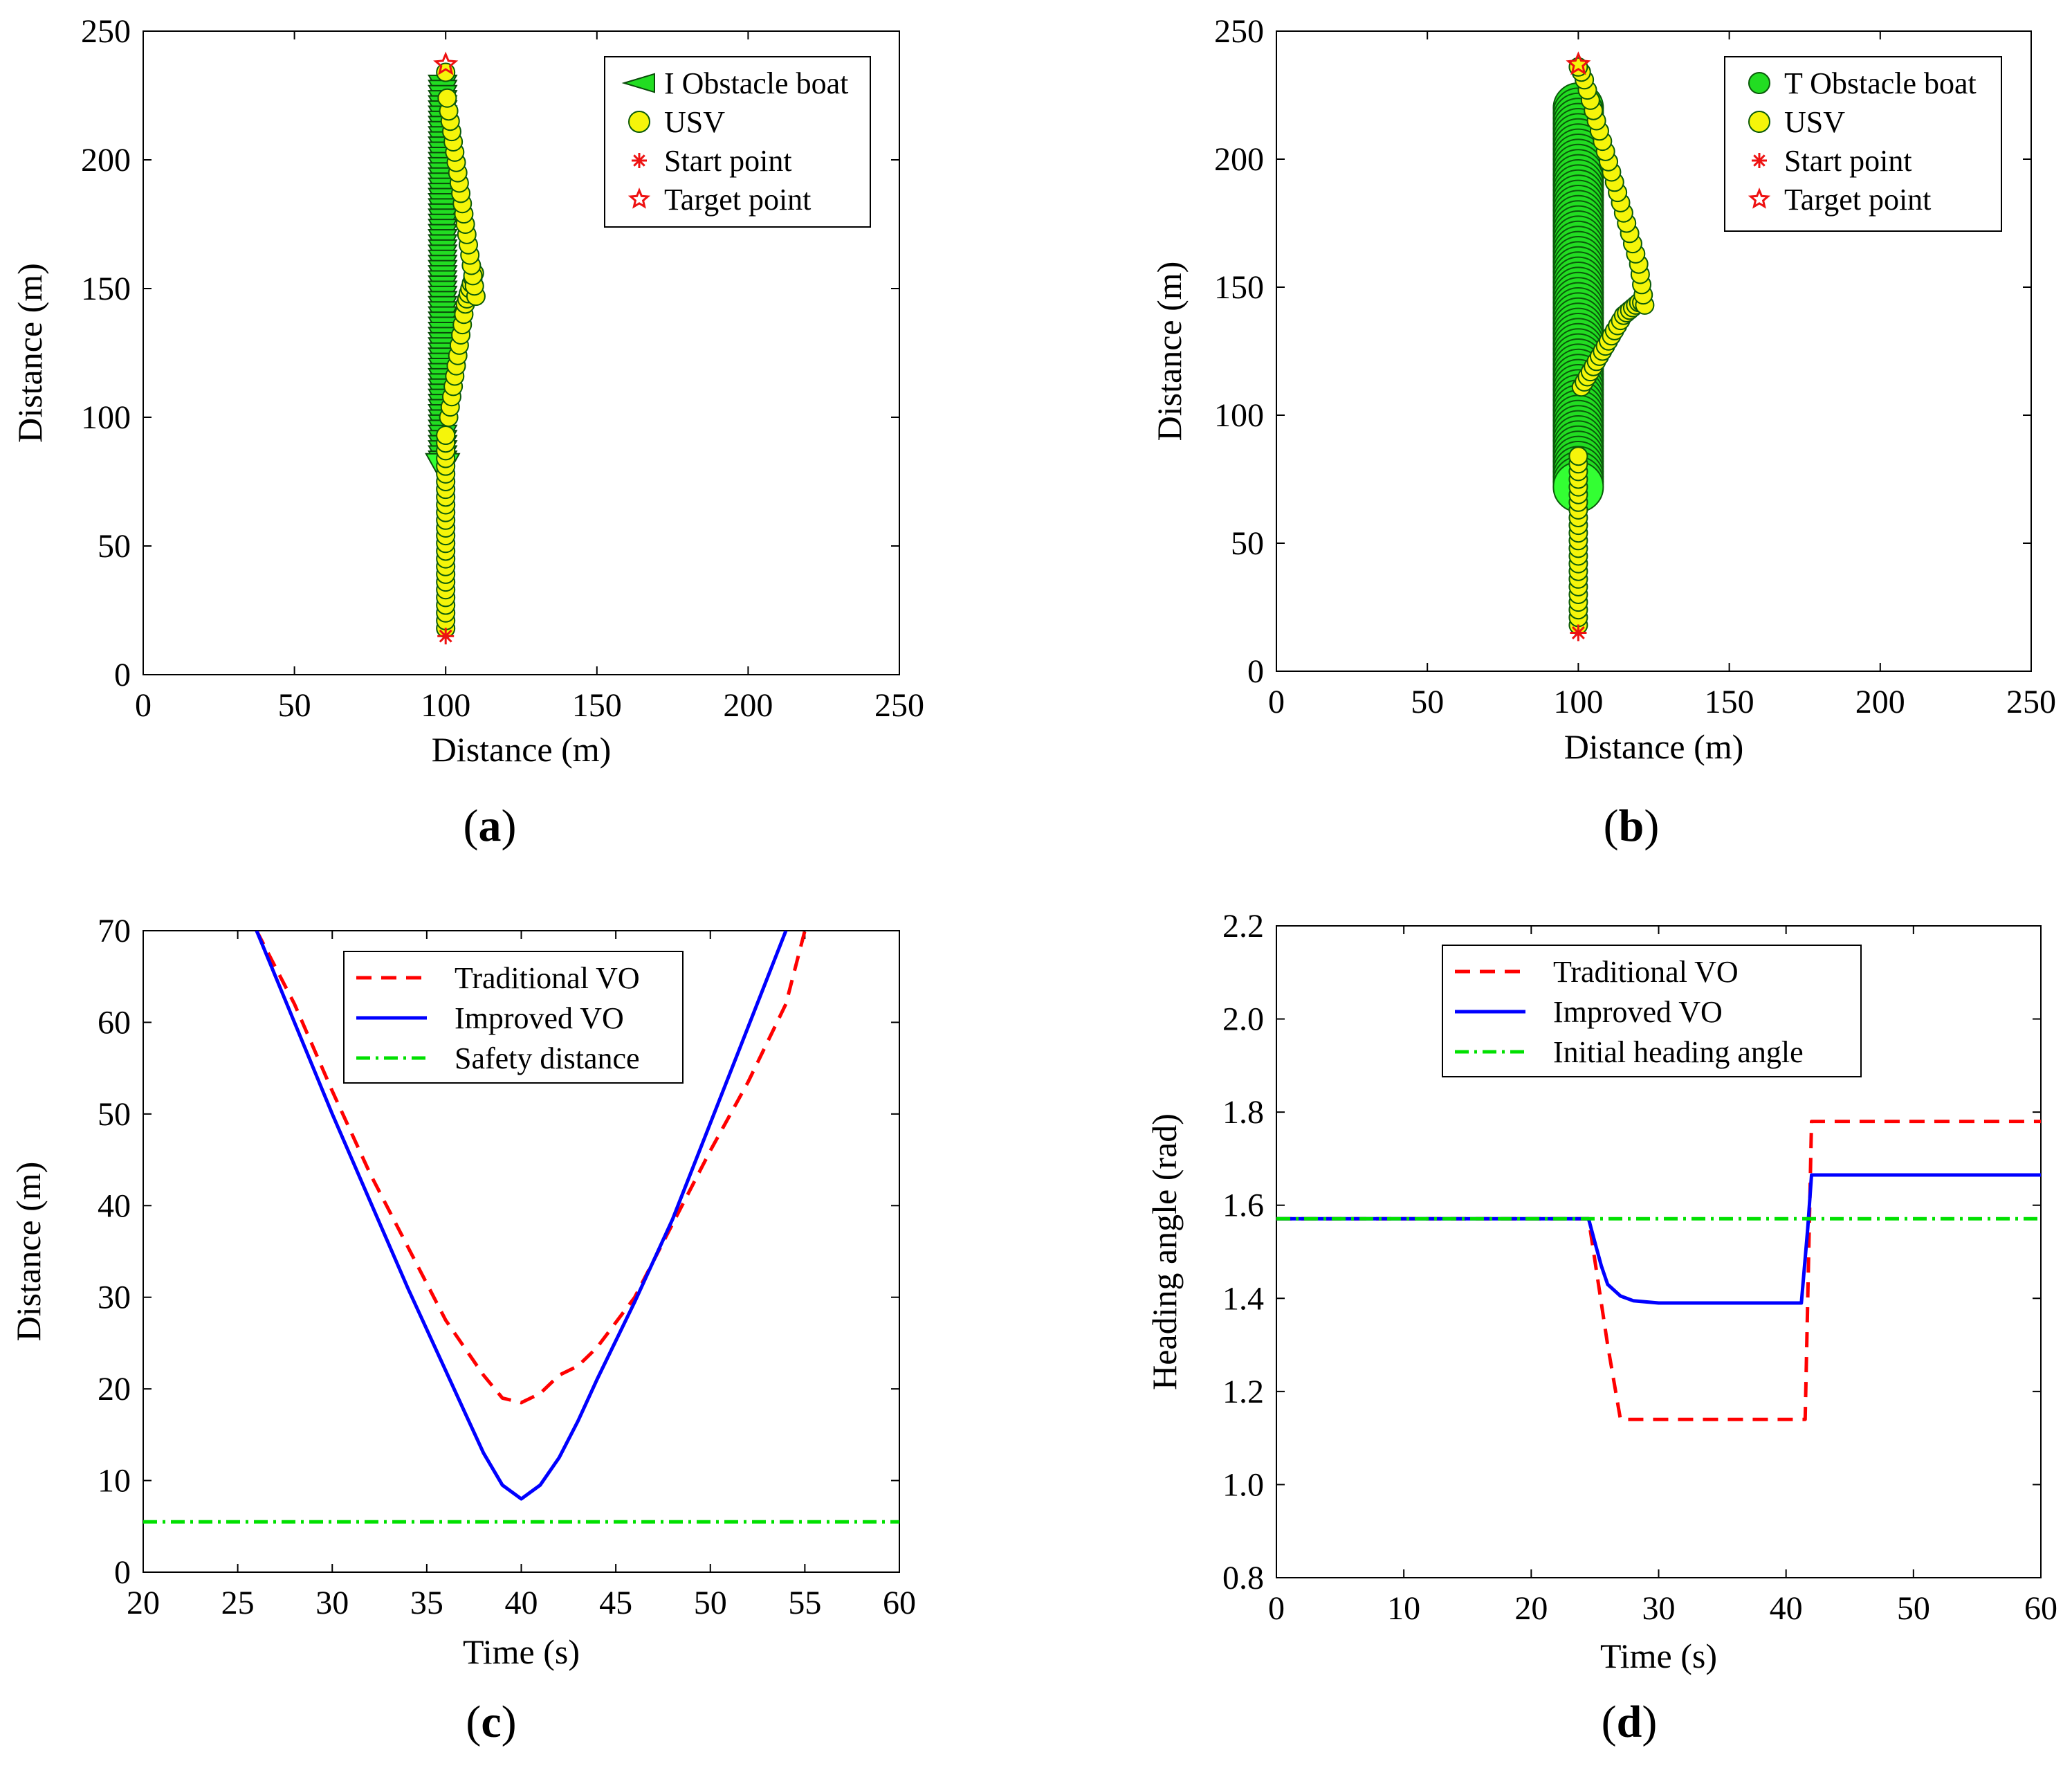 The image size is (2072, 1768). I want to click on panel-label-letter: b, so click(1632, 826).